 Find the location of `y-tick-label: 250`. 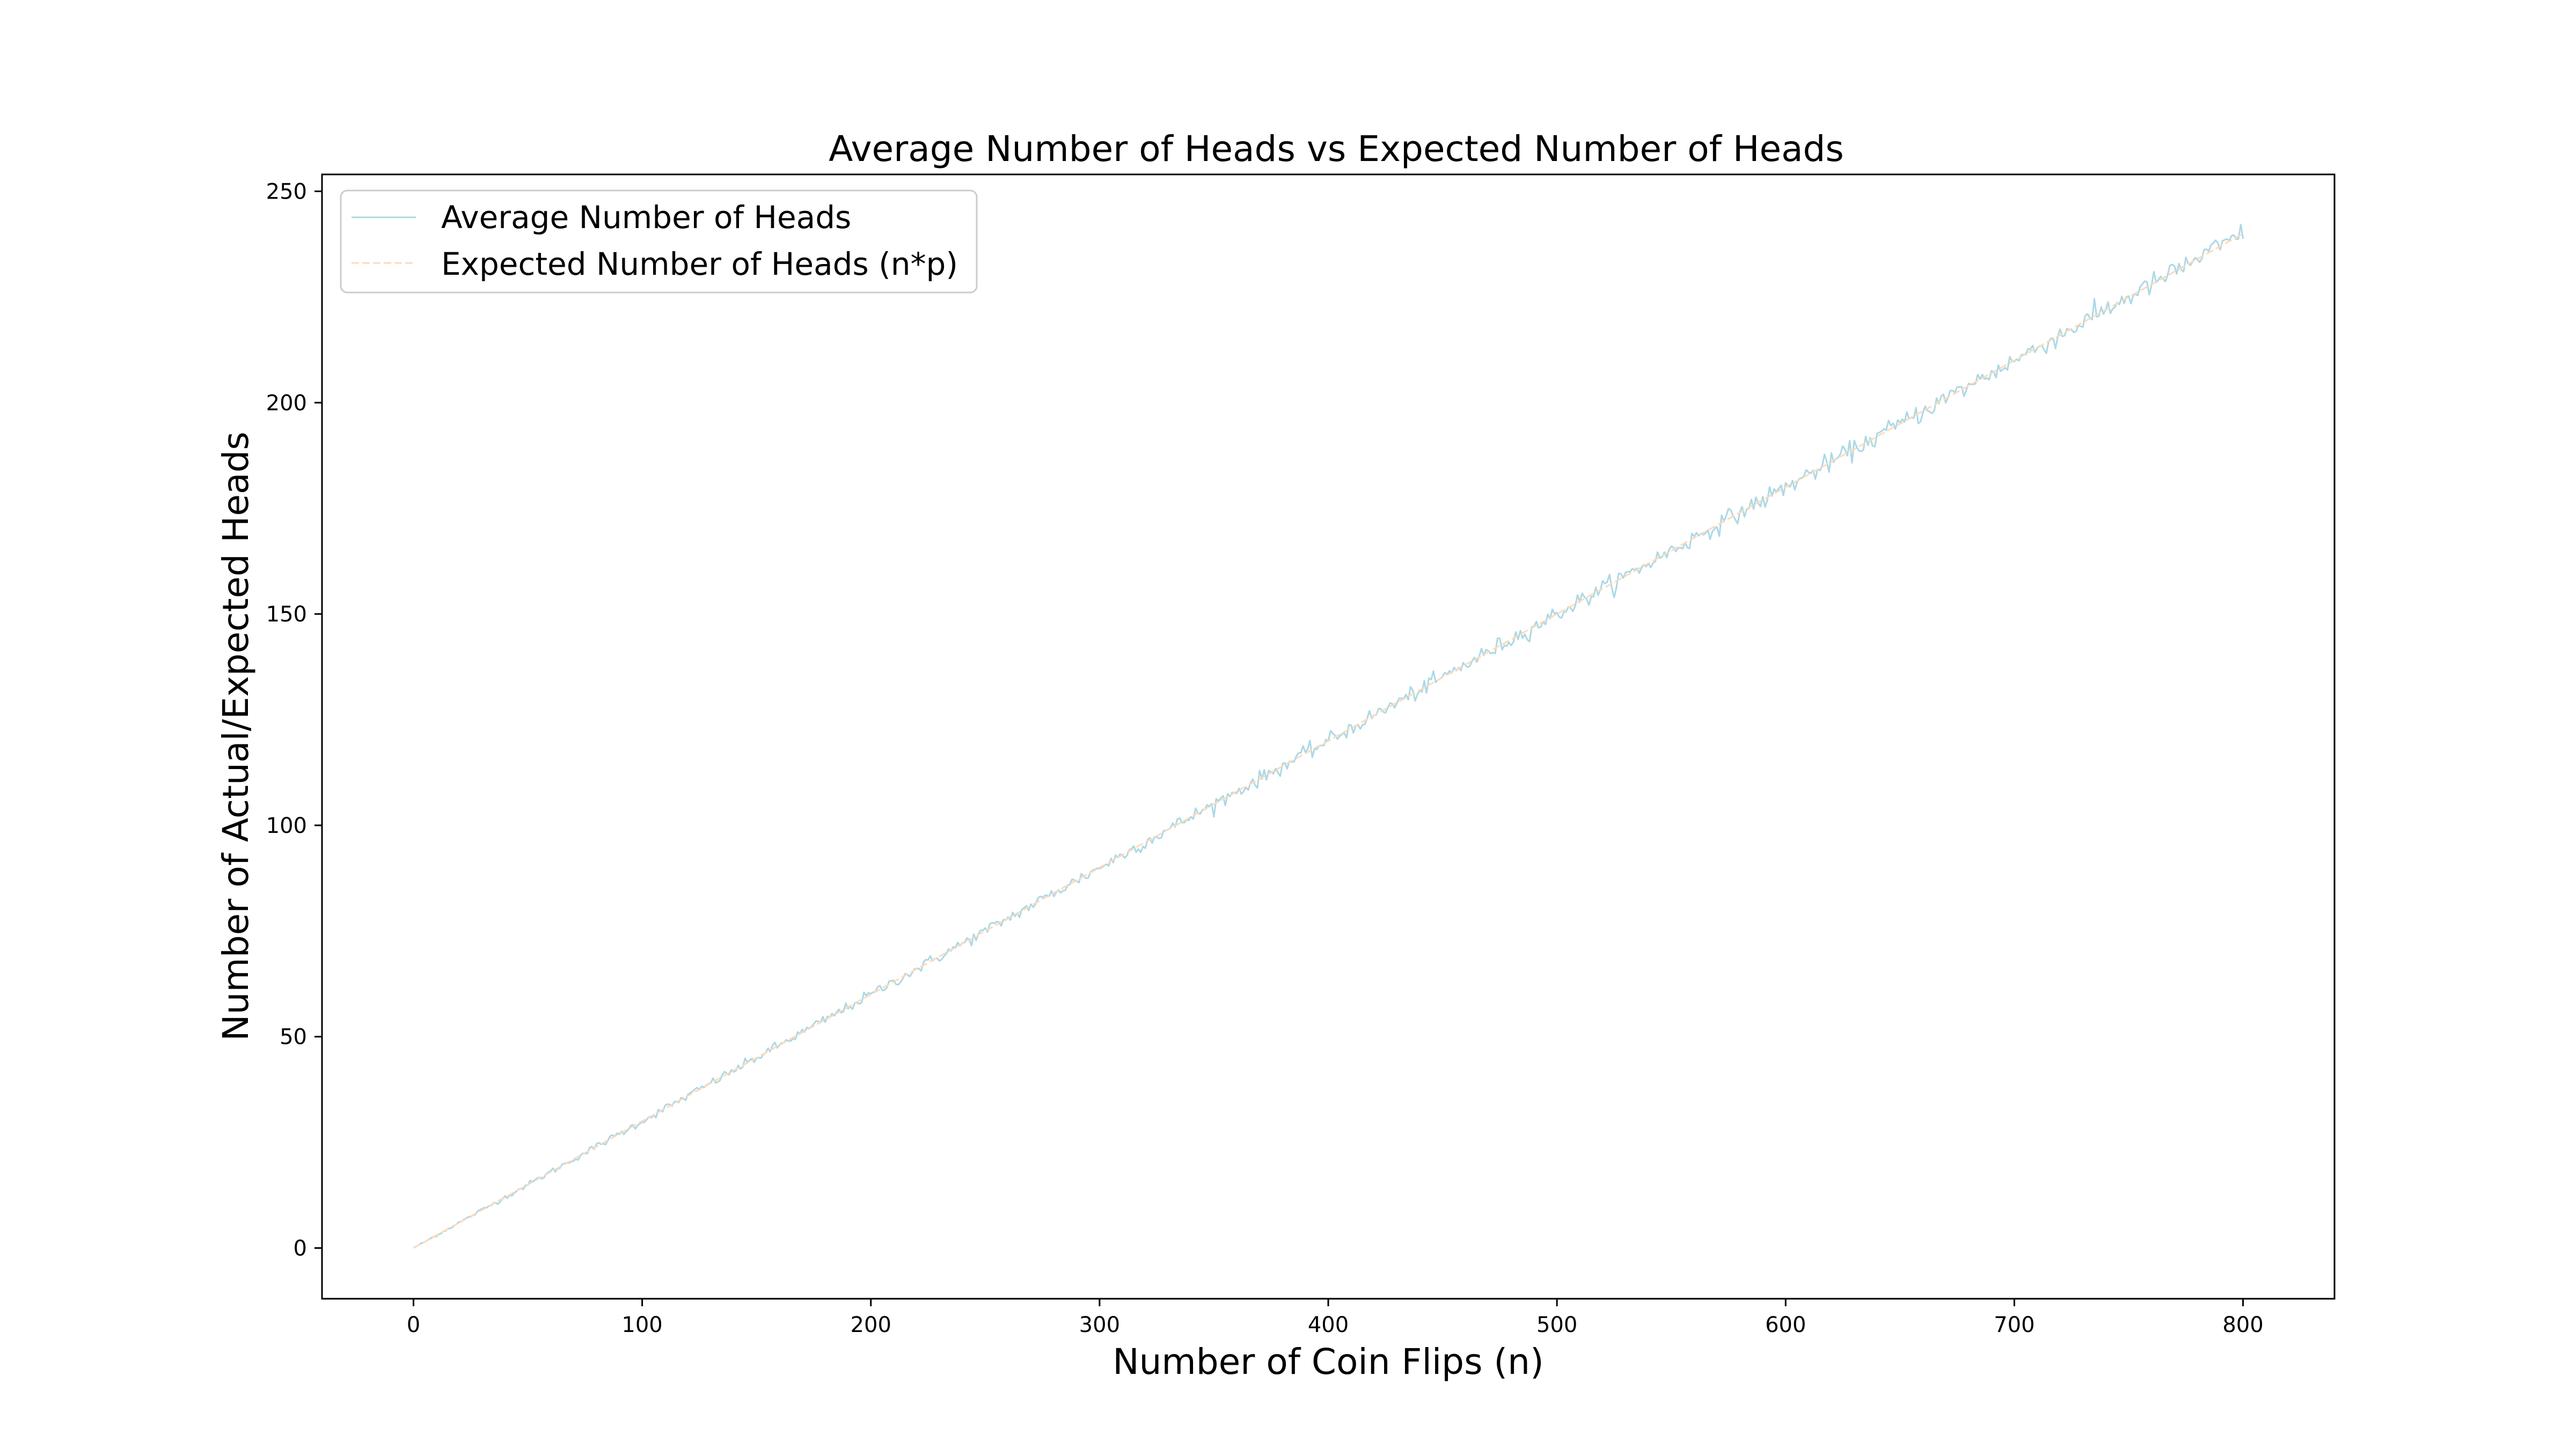

y-tick-label: 250 is located at coordinates (286, 192).